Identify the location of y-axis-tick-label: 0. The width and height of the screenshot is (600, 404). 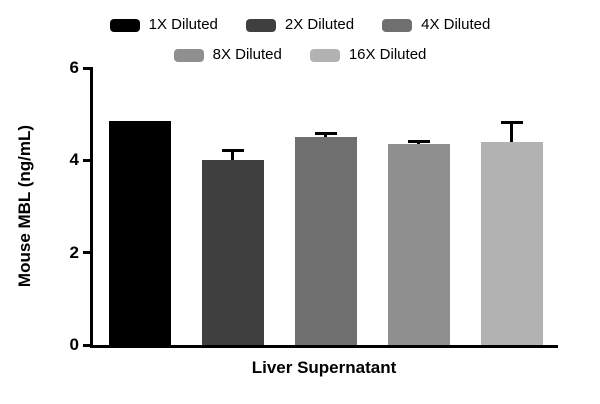
(74, 344).